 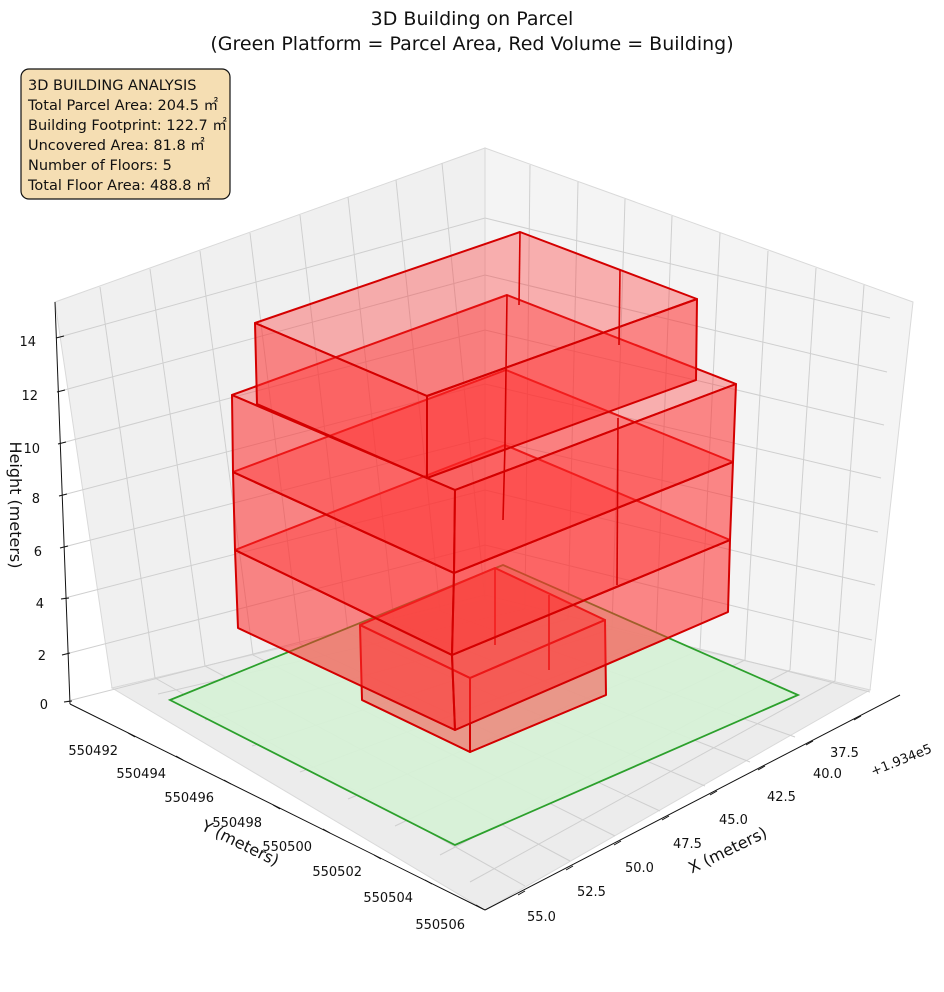 I want to click on y-tick-label: 550506, so click(x=440, y=925).